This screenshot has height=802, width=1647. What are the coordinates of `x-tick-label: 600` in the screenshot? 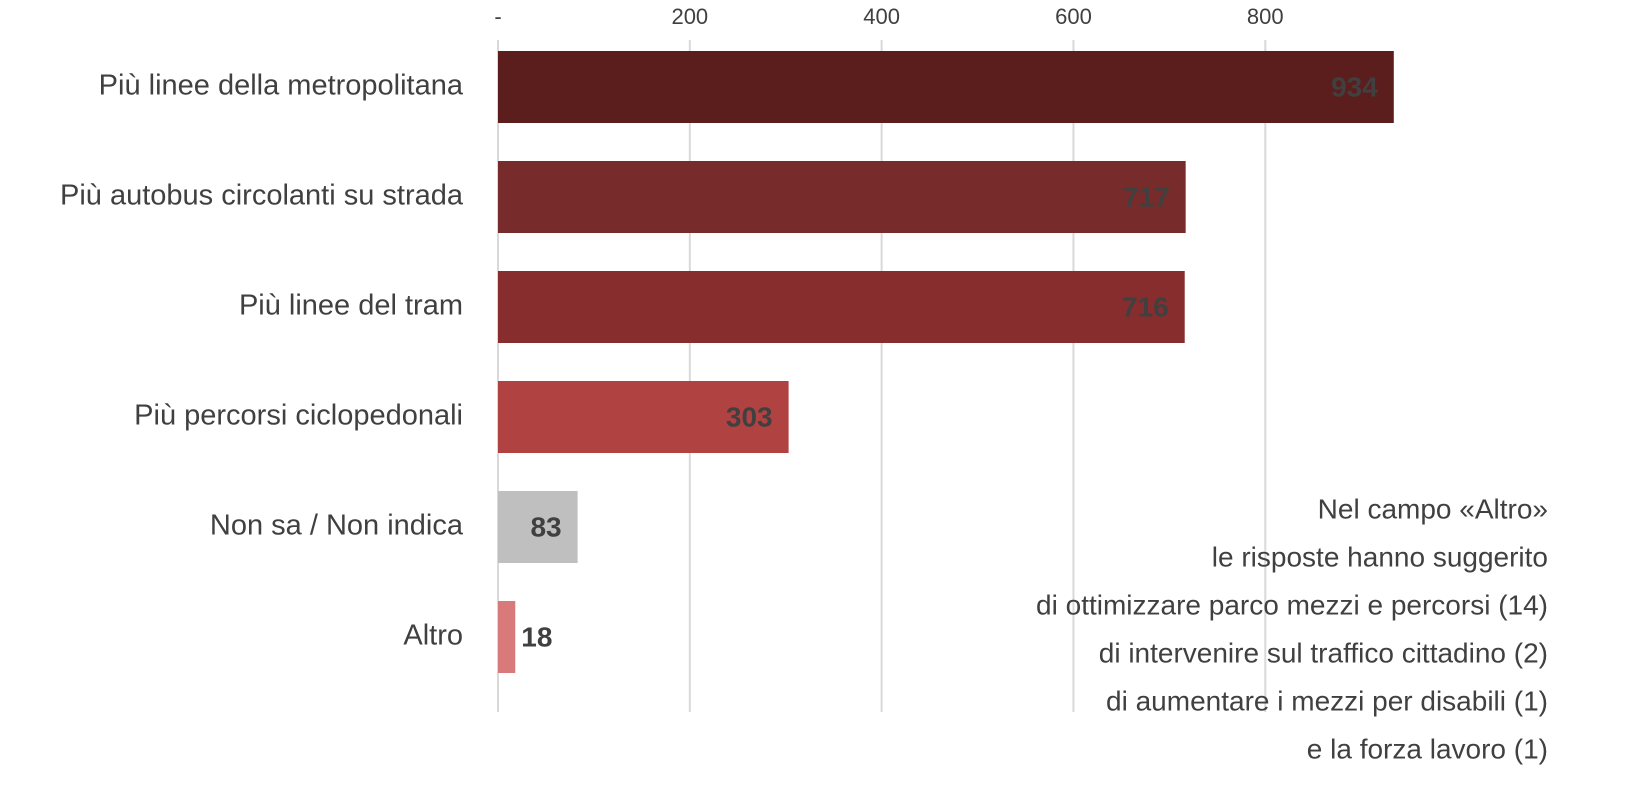 It's located at (1073, 16).